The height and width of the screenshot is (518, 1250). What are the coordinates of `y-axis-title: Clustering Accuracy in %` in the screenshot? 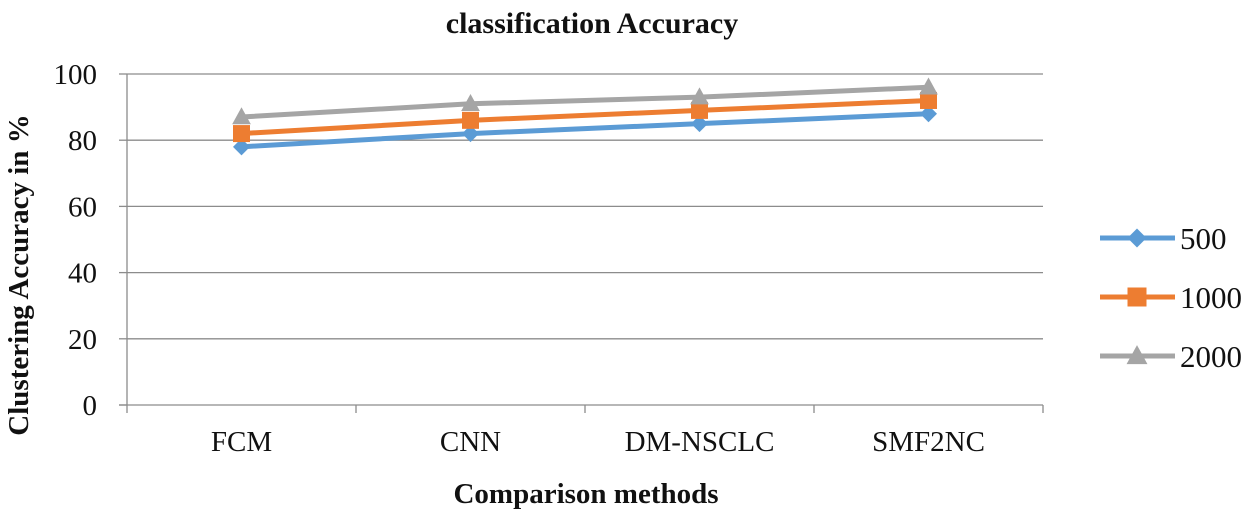 It's located at (19, 274).